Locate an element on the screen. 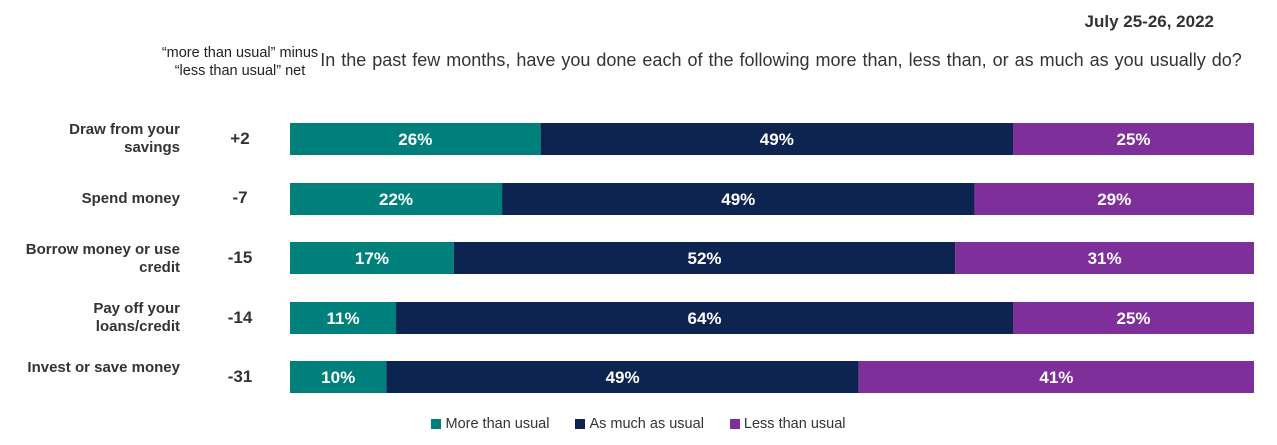  net-value-0: +2 is located at coordinates (240, 138).